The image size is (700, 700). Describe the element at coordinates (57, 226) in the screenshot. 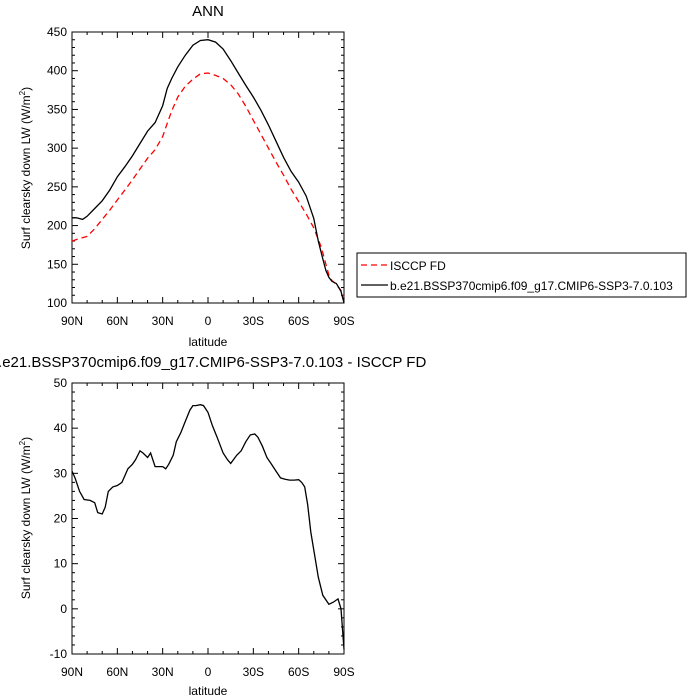

I see `y-tick-label: 200` at that location.